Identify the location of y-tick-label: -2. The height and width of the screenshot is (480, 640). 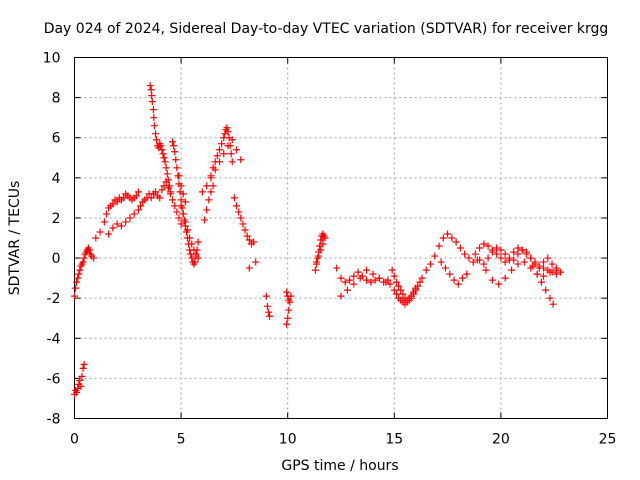
(54, 299).